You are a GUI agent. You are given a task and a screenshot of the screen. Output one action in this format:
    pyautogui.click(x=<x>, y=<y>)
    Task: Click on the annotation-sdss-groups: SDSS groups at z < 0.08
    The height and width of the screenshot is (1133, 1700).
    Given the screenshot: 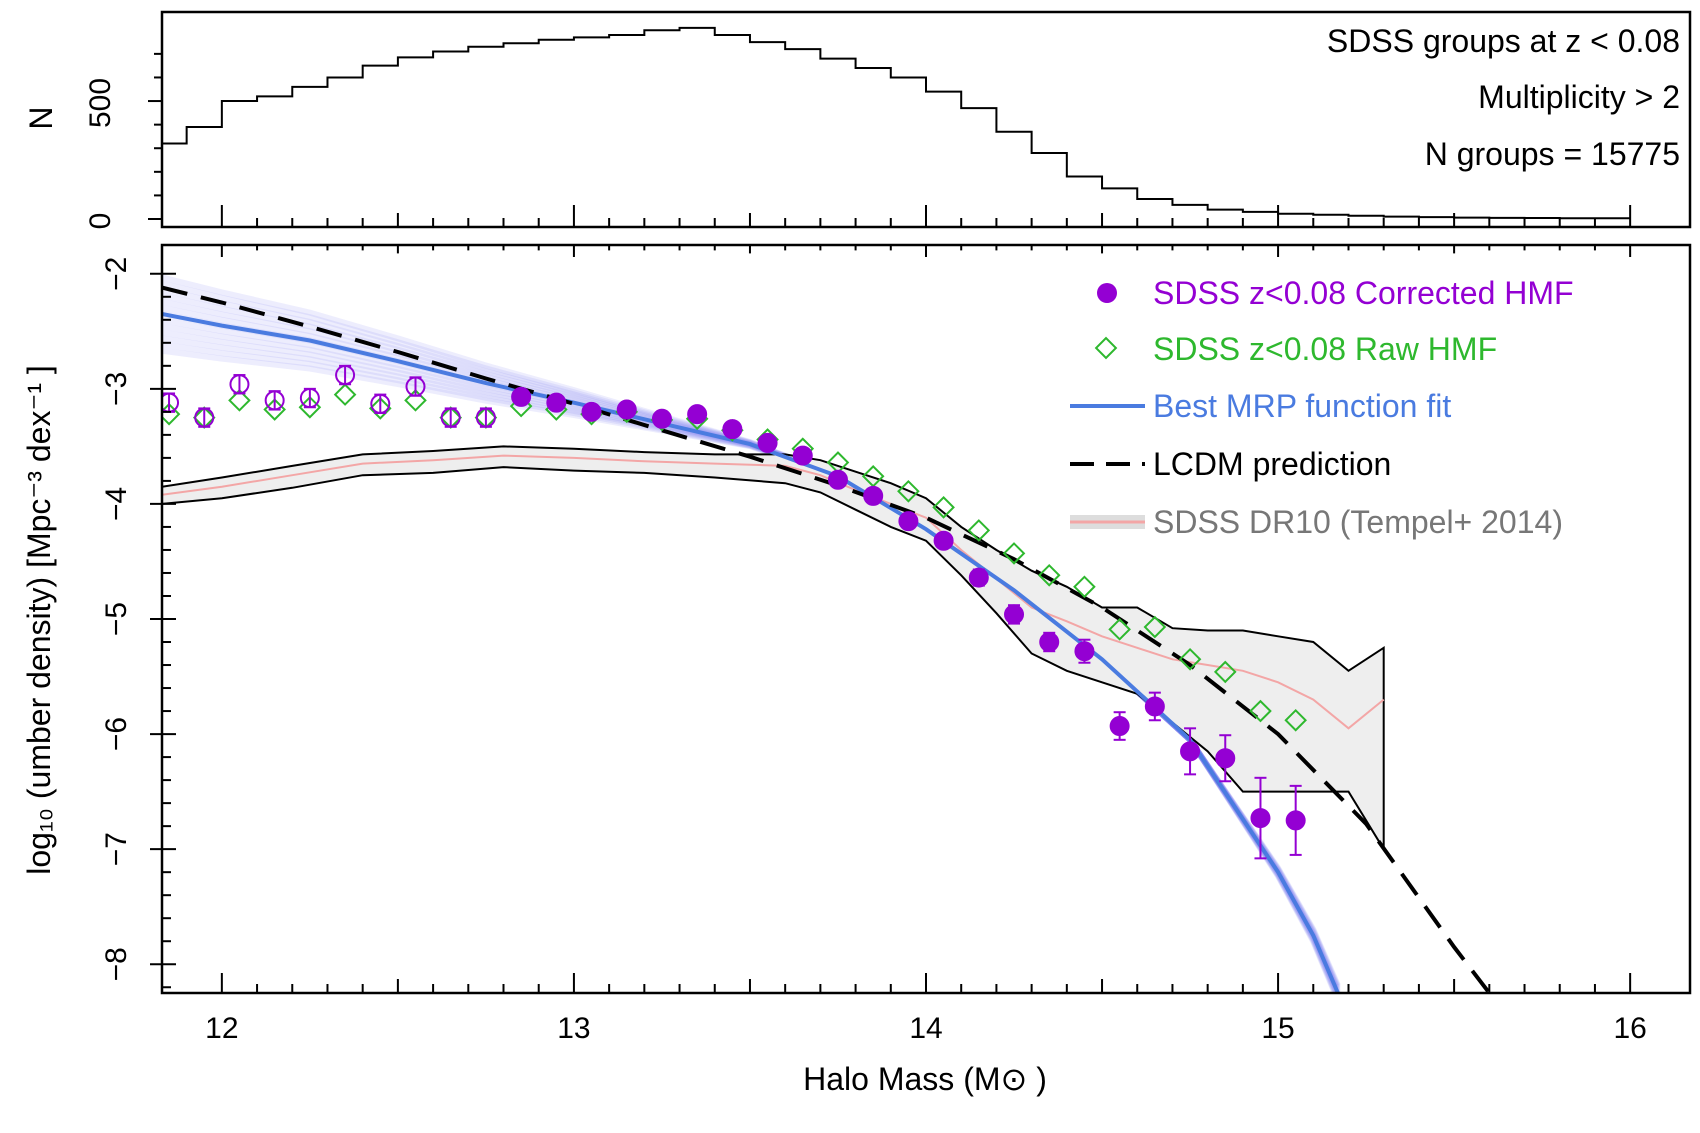 What is the action you would take?
    pyautogui.click(x=1503, y=41)
    